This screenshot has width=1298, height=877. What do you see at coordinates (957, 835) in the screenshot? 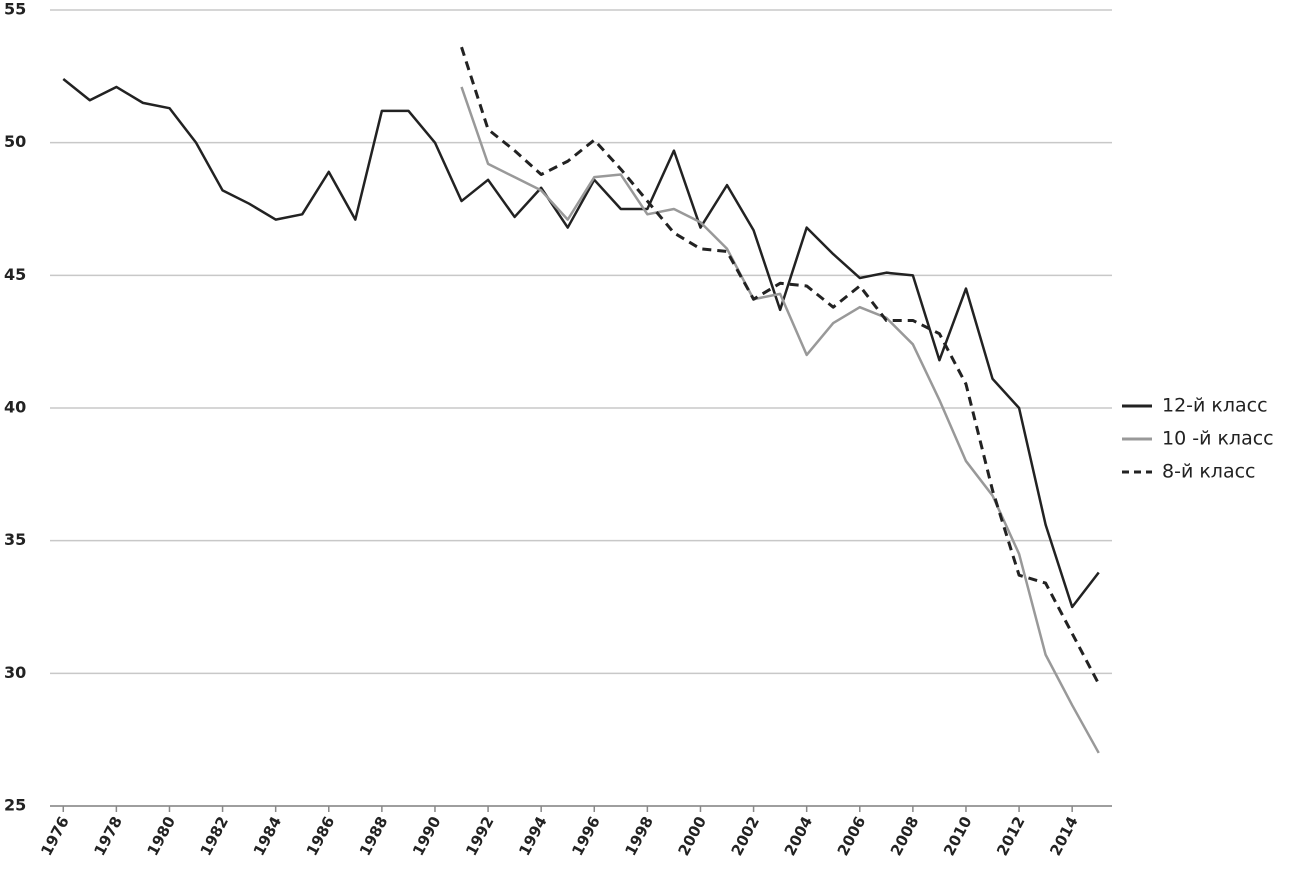
I see `x-tick-label: 2010` at bounding box center [957, 835].